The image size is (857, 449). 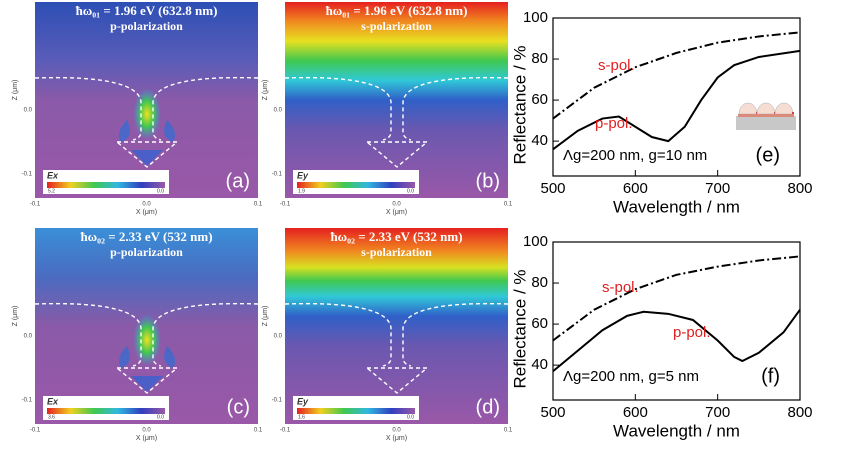 What do you see at coordinates (539, 364) in the screenshot?
I see `y-tick-label: 40` at bounding box center [539, 364].